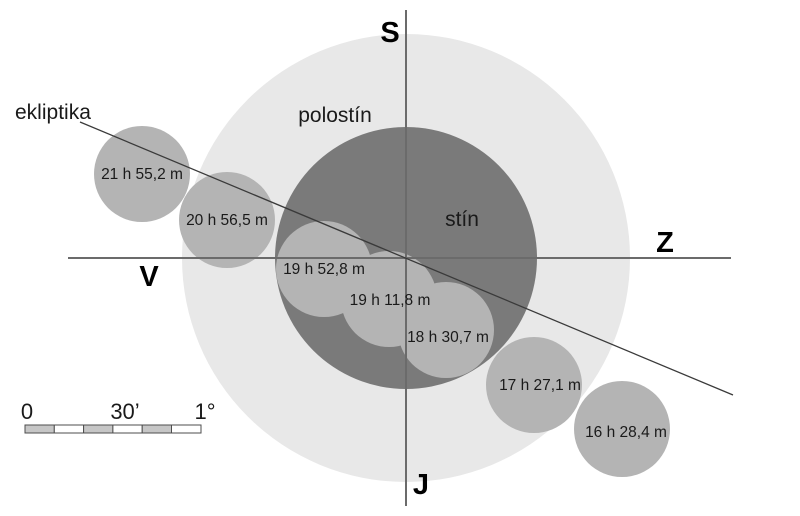 This screenshot has height=516, width=800. Describe the element at coordinates (335, 115) in the screenshot. I see `penumbra-label: polostín` at that location.